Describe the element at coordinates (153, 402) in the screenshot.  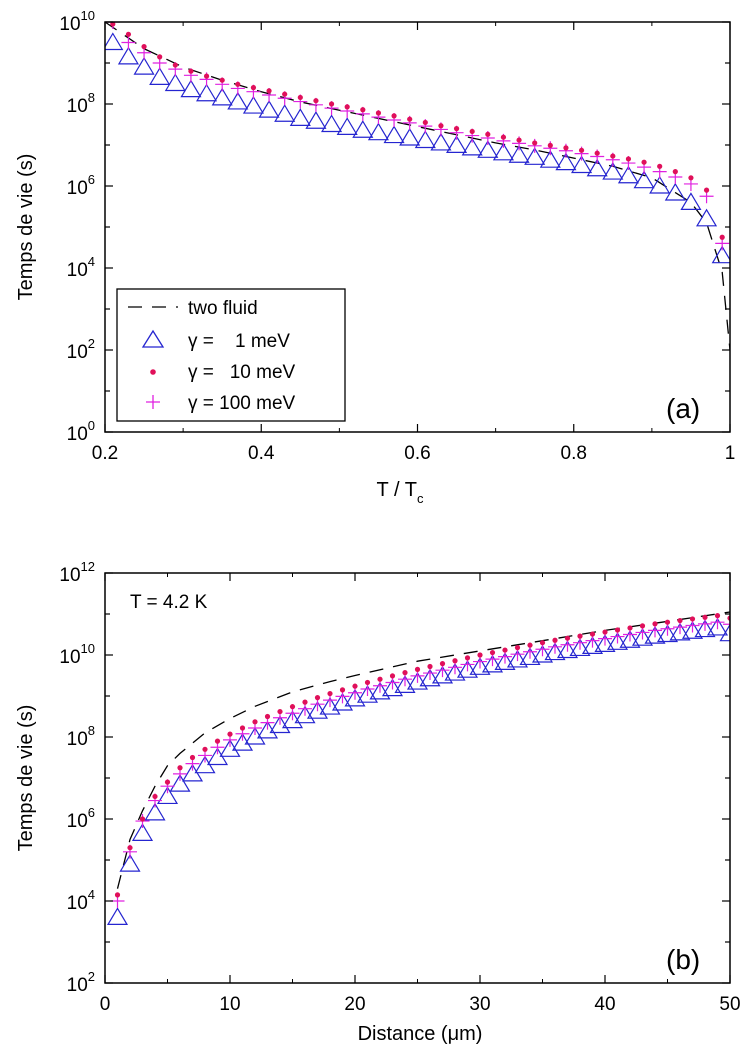
I see `legend-gamma-100-swatch` at that location.